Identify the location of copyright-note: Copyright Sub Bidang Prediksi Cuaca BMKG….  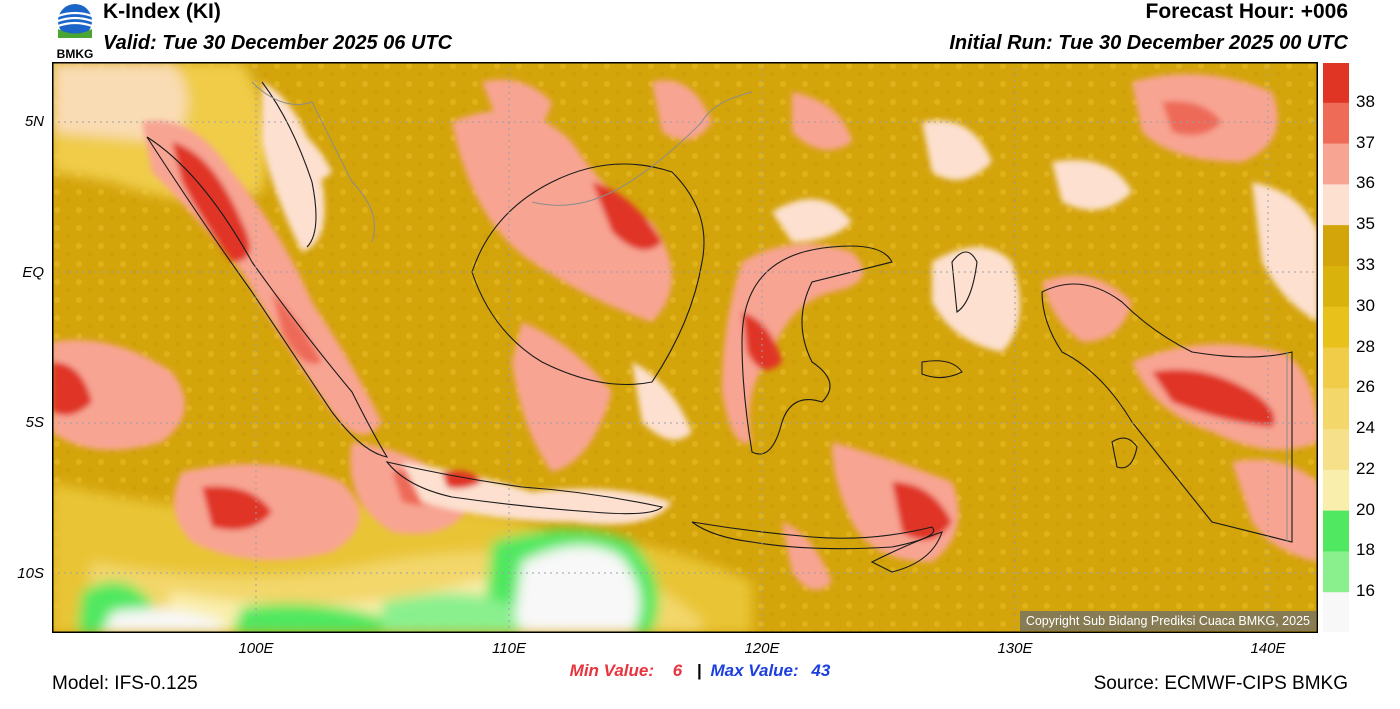
(1167, 621).